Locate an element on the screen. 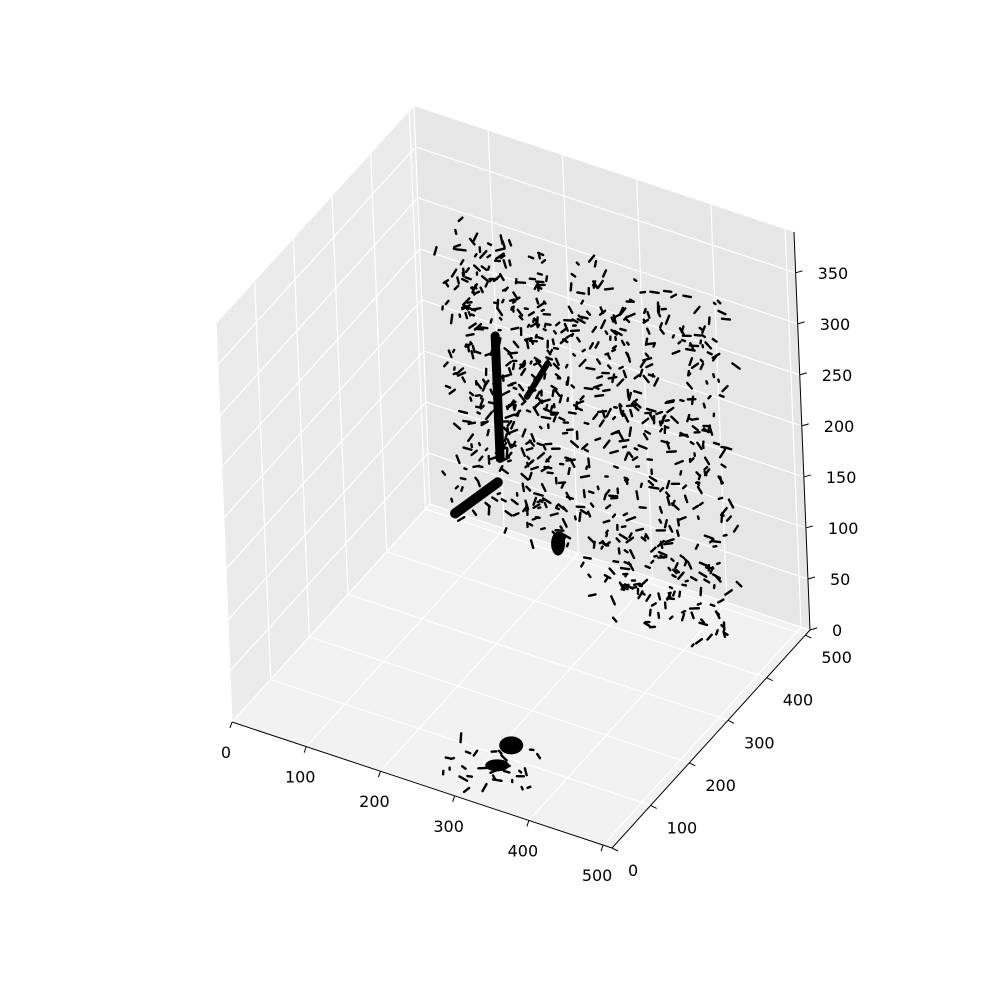 This screenshot has width=1000, height=1000. y-tick-label: 200 is located at coordinates (720, 785).